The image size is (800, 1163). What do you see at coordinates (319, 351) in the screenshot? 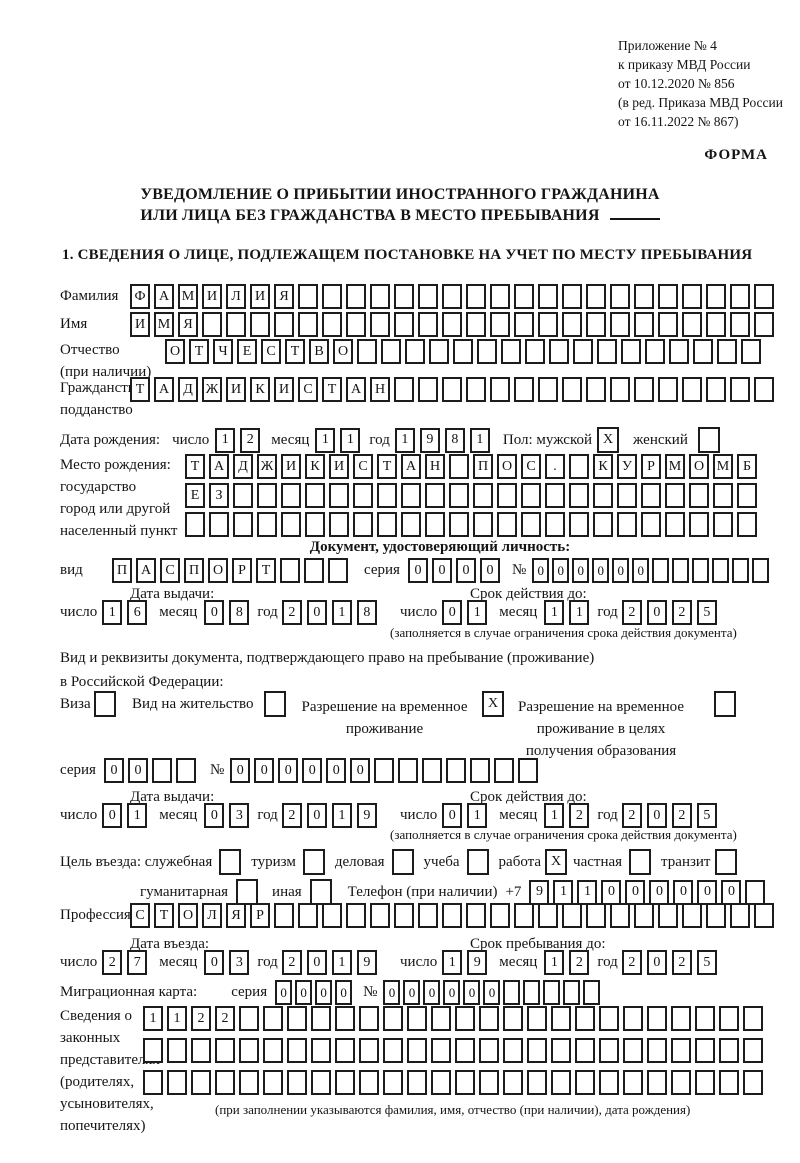
I see `form-cell: В` at bounding box center [319, 351].